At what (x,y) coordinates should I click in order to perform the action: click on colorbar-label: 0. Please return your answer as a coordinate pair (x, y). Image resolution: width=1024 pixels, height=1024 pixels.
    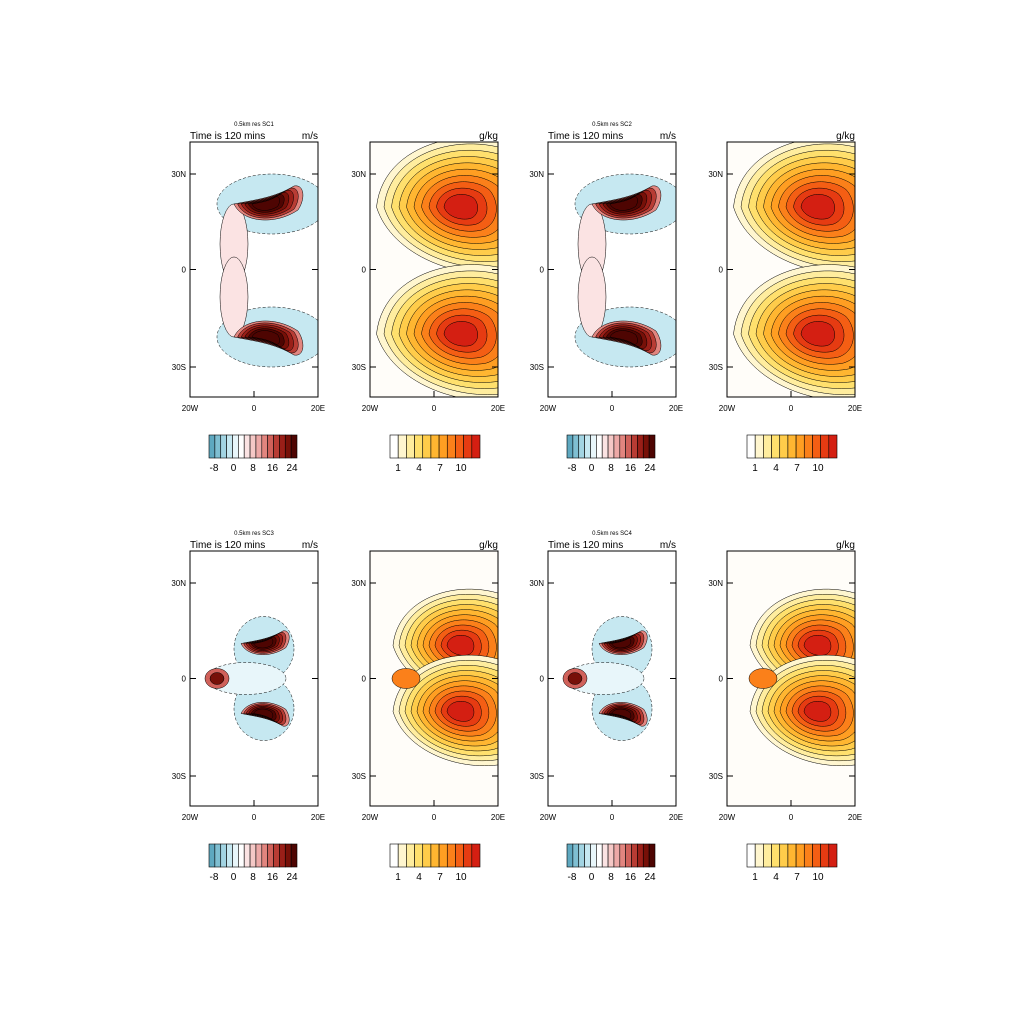
    Looking at the image, I should click on (234, 468).